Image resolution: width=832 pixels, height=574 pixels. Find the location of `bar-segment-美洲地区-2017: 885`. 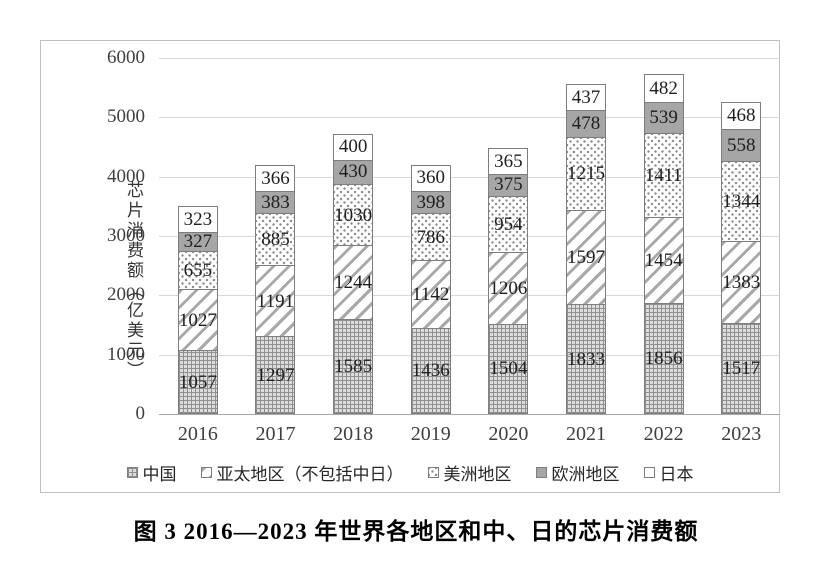

bar-segment-美洲地区-2017: 885 is located at coordinates (275, 239).